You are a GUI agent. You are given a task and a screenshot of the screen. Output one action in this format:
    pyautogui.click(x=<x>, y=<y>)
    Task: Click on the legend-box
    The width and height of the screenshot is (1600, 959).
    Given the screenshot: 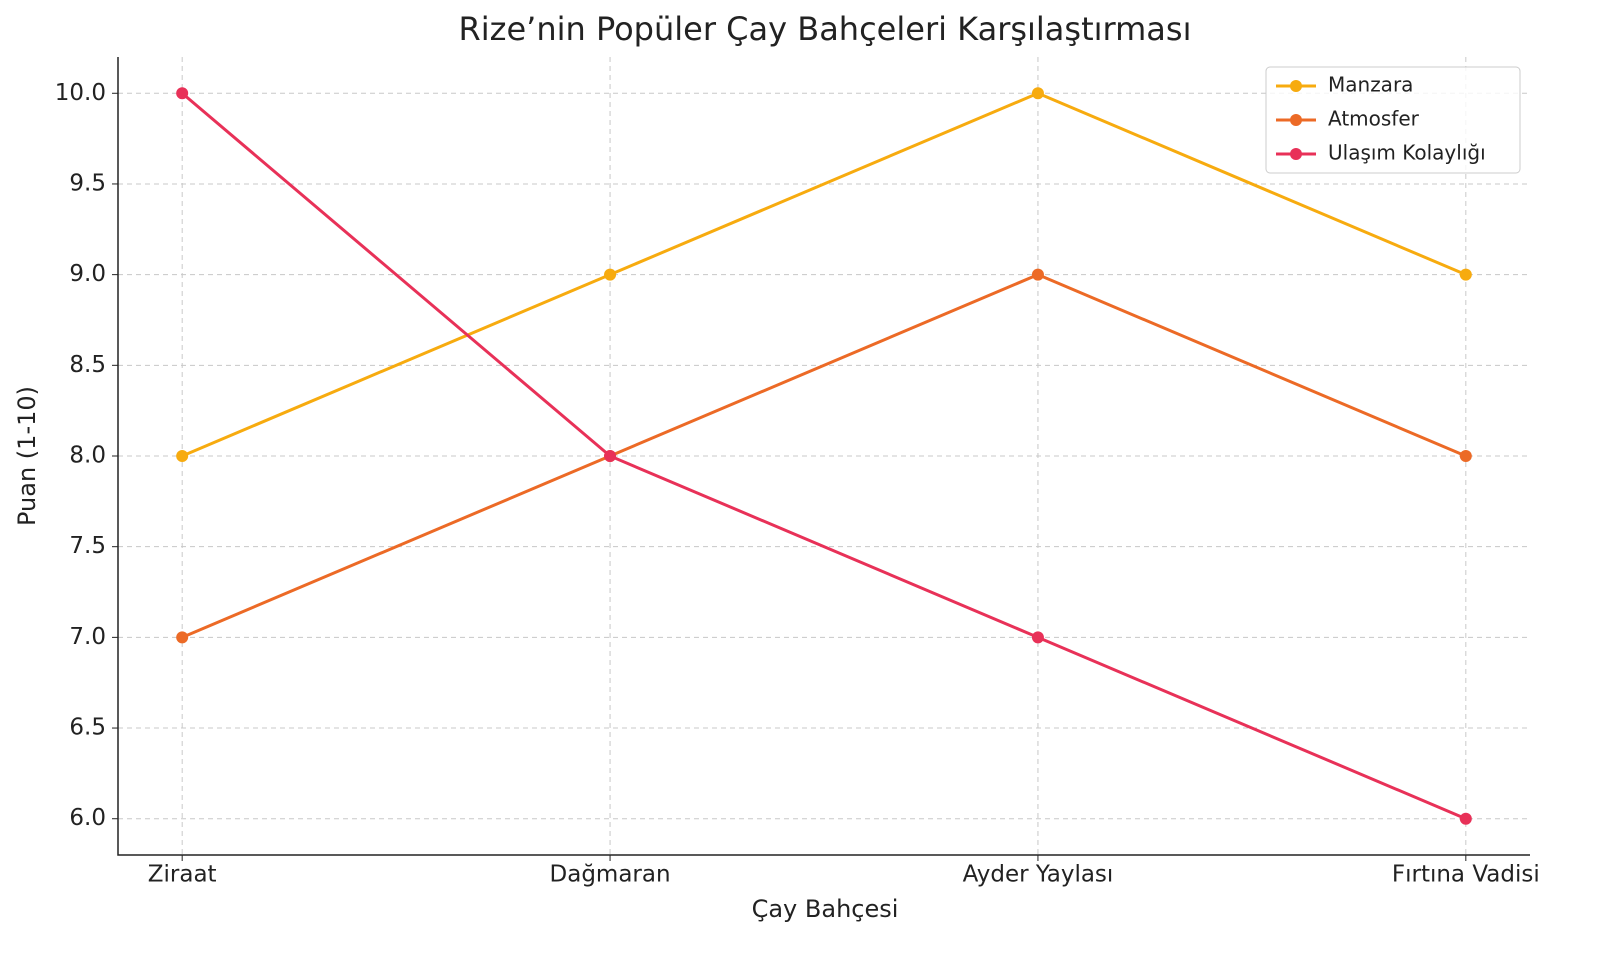 What is the action you would take?
    pyautogui.click(x=1393, y=120)
    